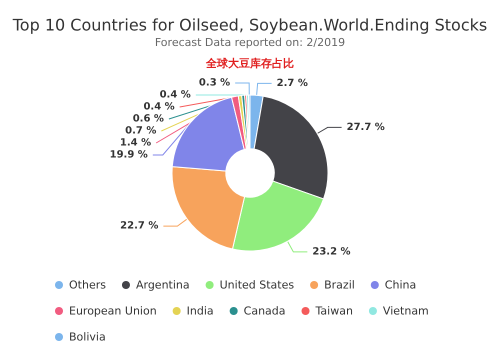 The image size is (500, 362). I want to click on data-label: 22.7 %, so click(139, 226).